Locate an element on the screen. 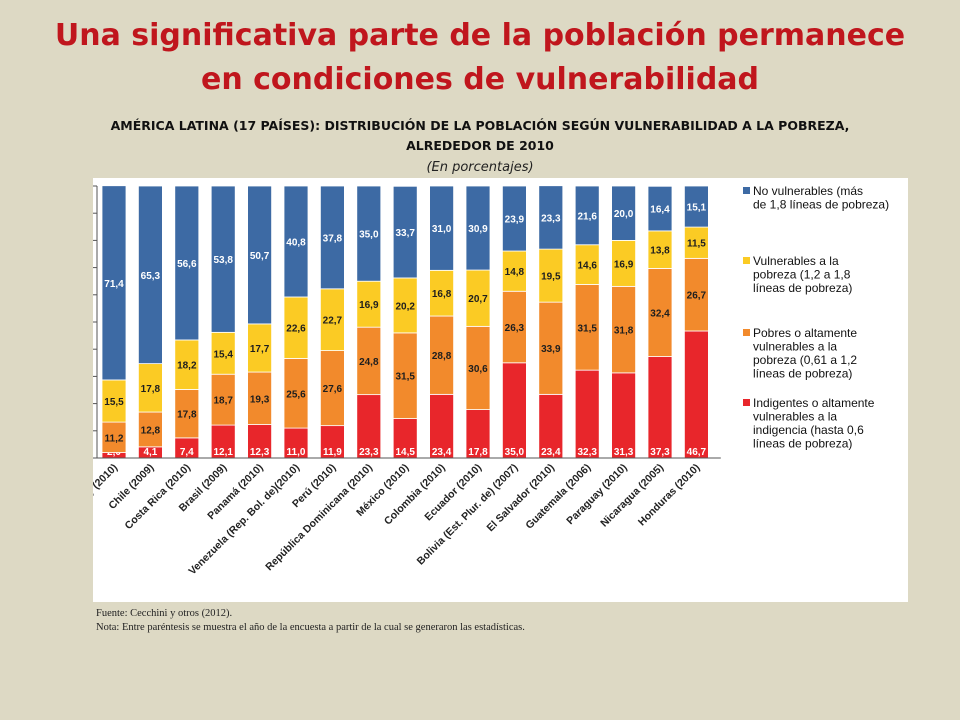 This screenshot has width=960, height=720. data-label: 40,8 is located at coordinates (296, 242).